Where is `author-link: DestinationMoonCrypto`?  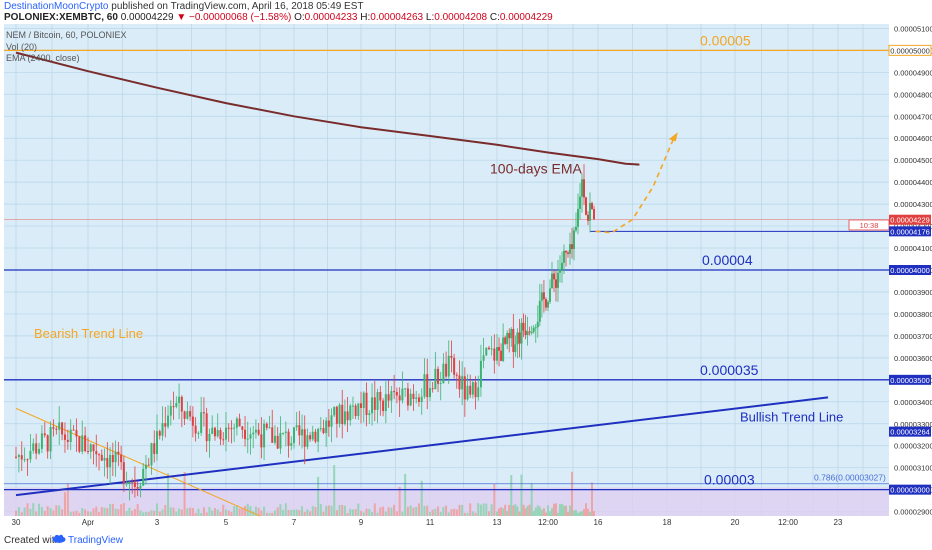
author-link: DestinationMoonCrypto is located at coordinates (56, 6).